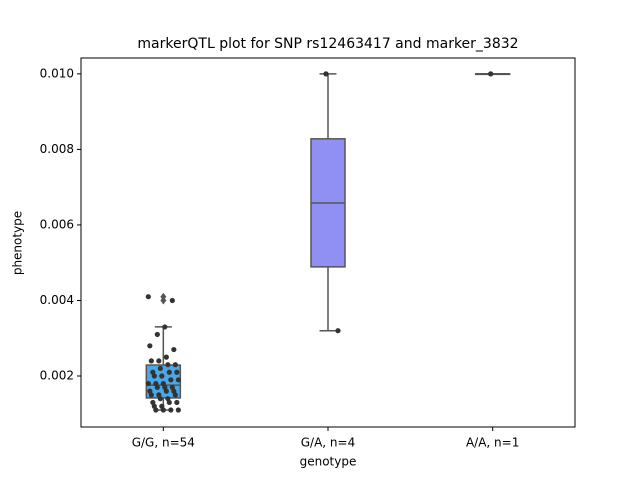 The height and width of the screenshot is (480, 640). What do you see at coordinates (492, 443) in the screenshot?
I see `x-tick-label: A/A, n=1` at bounding box center [492, 443].